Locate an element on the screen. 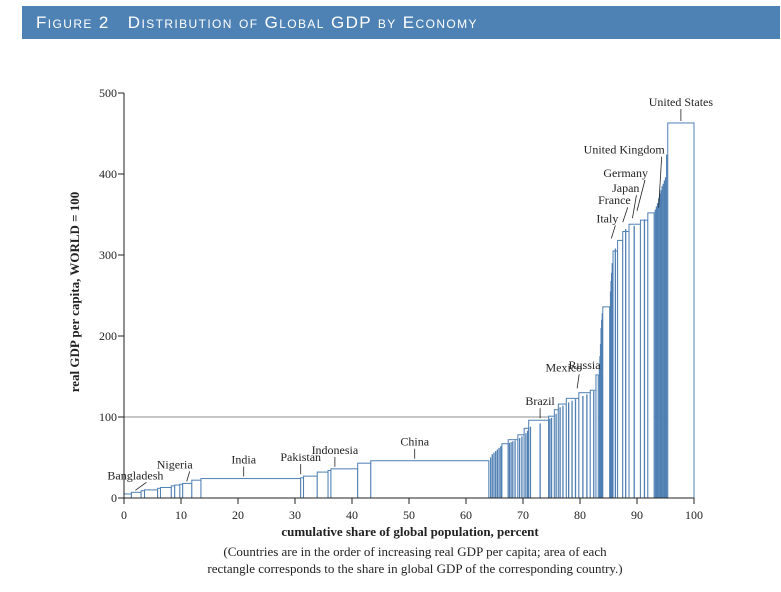 Image resolution: width=781 pixels, height=592 pixels. x-tick-label: 10 is located at coordinates (181, 515).